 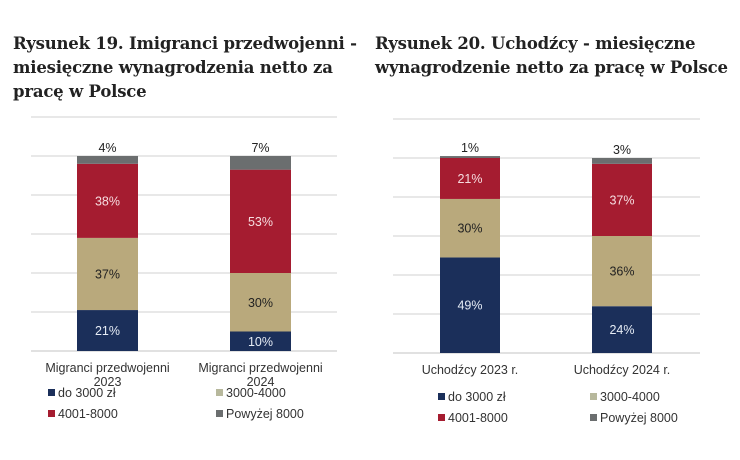 What do you see at coordinates (470, 148) in the screenshot?
I see `data-label: 1%` at bounding box center [470, 148].